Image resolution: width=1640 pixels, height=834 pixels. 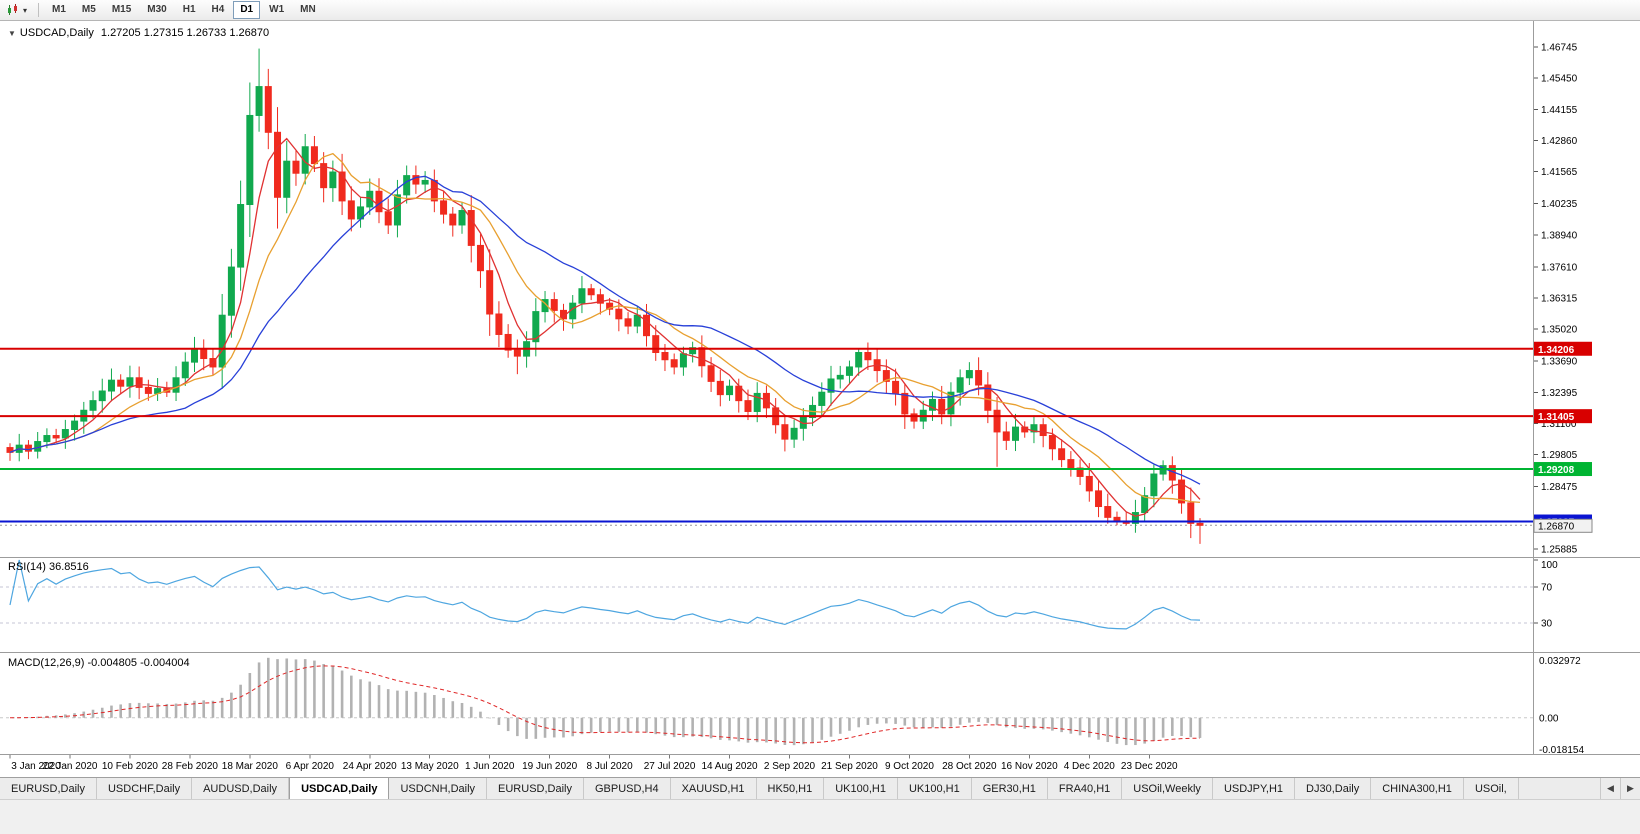 What do you see at coordinates (1417, 788) in the screenshot?
I see `tab-china300-h1: CHINA300,H1` at bounding box center [1417, 788].